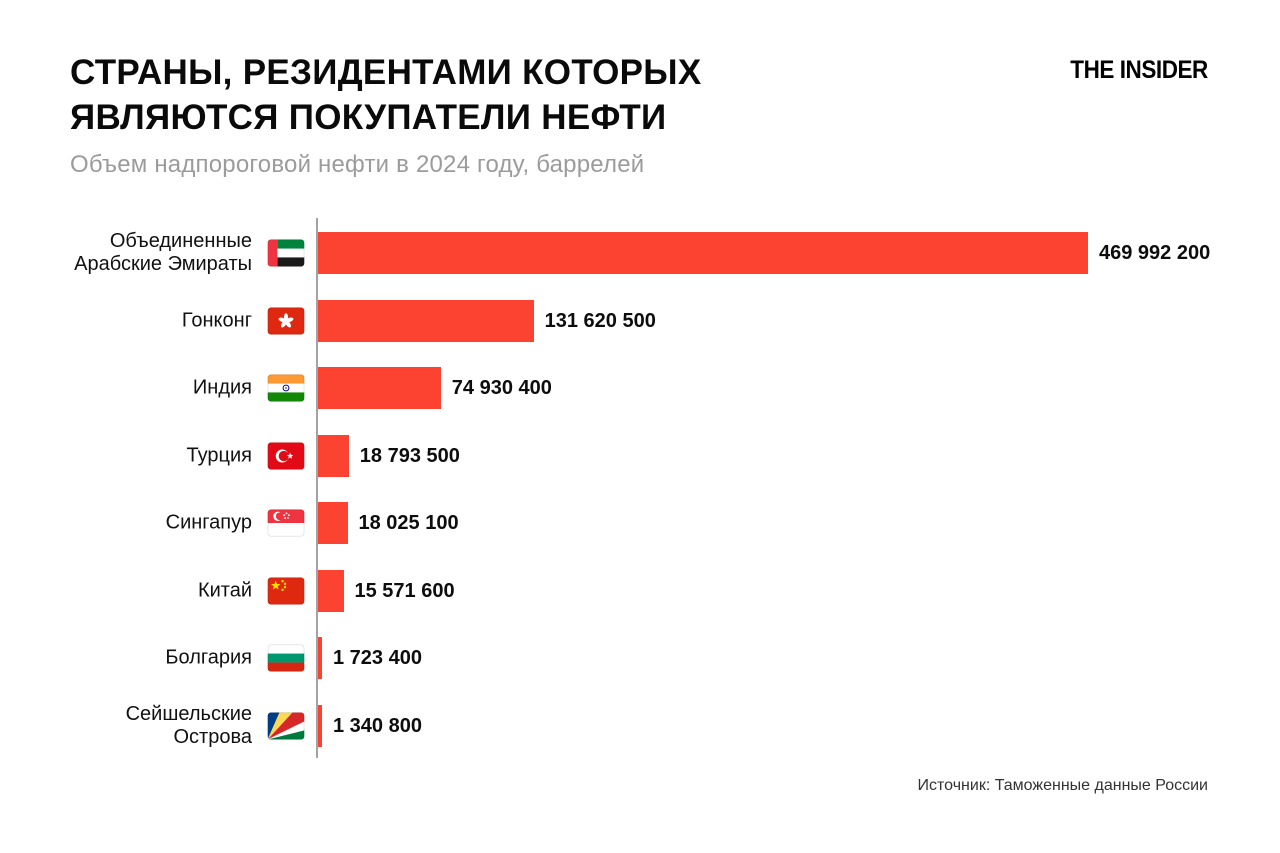  Describe the element at coordinates (501, 388) in the screenshot. I see `value-label: 74 930 400` at that location.